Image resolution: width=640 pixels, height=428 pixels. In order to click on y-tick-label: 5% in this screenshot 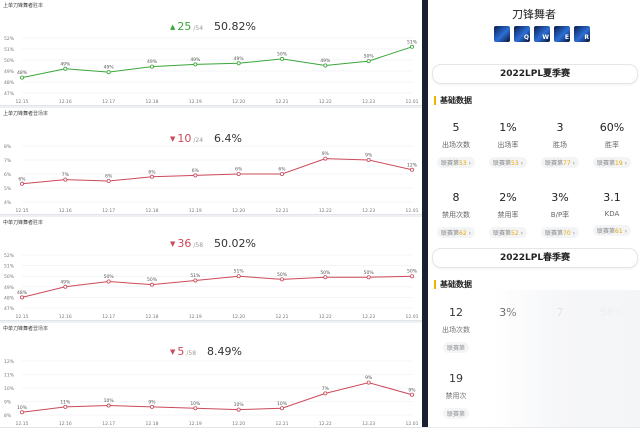, I will do `click(8, 189)`.